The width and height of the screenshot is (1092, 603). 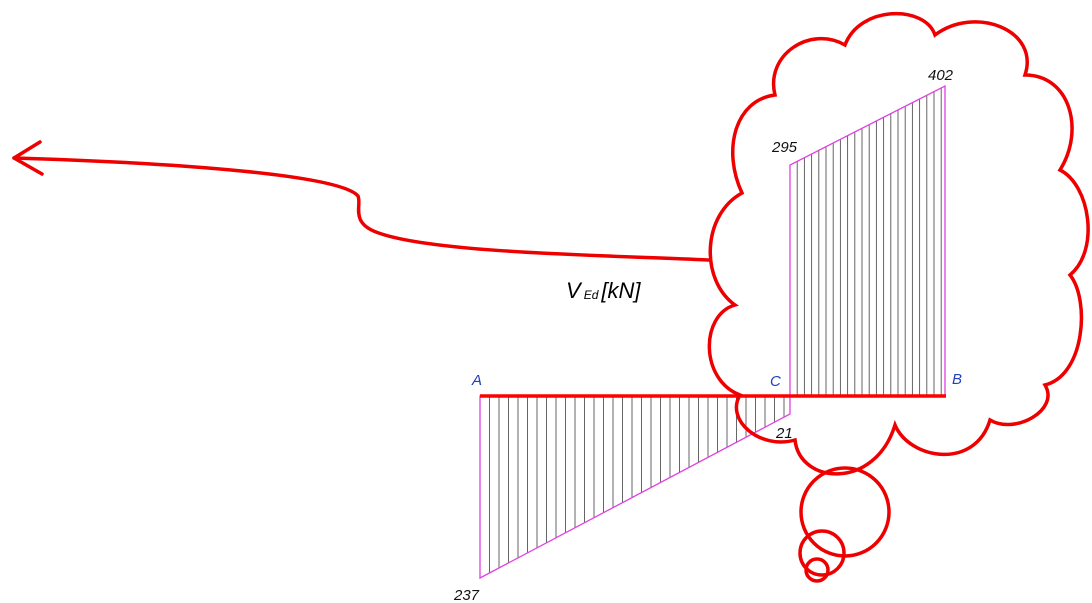 I want to click on value-label-c-right: 295, so click(x=784, y=147).